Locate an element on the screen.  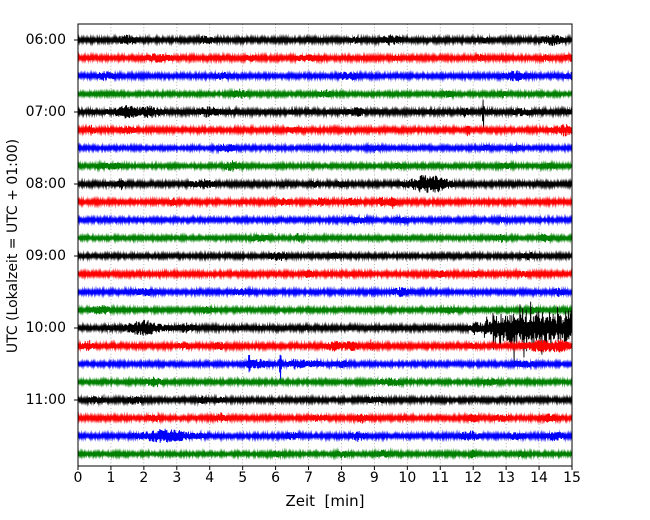
x-tick-label: 14 is located at coordinates (539, 478).